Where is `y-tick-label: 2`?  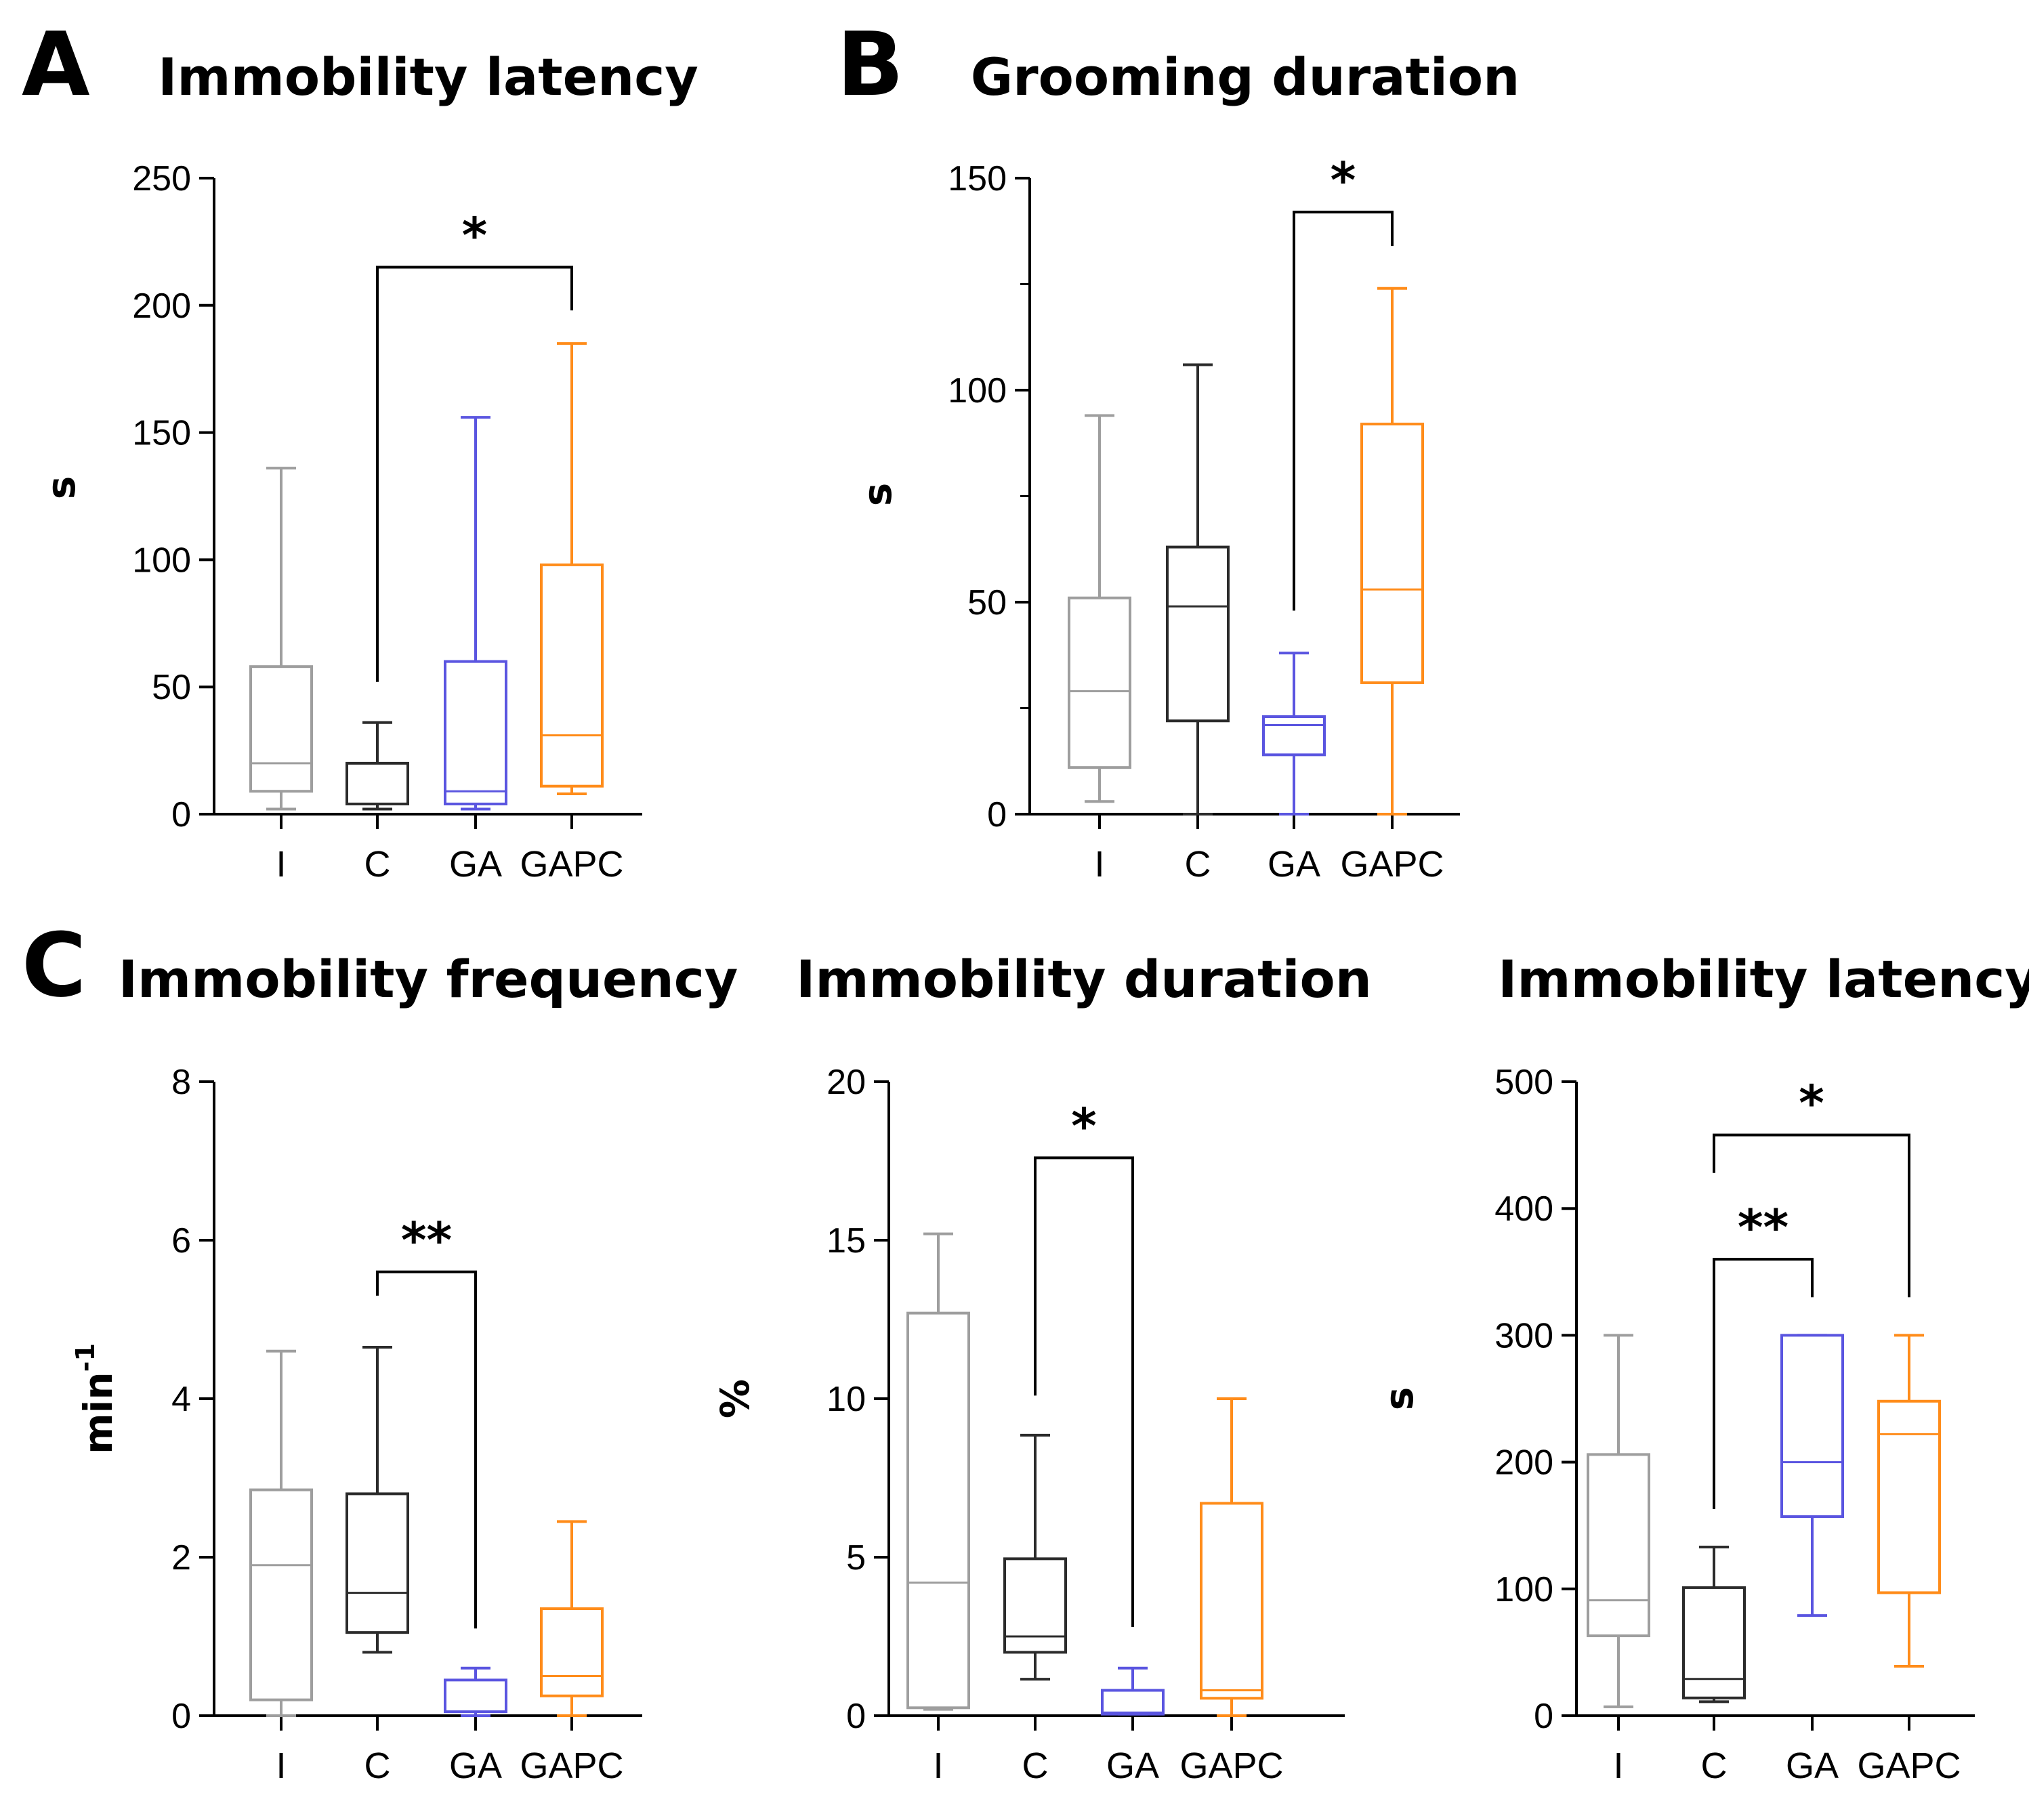 y-tick-label: 2 is located at coordinates (181, 1558).